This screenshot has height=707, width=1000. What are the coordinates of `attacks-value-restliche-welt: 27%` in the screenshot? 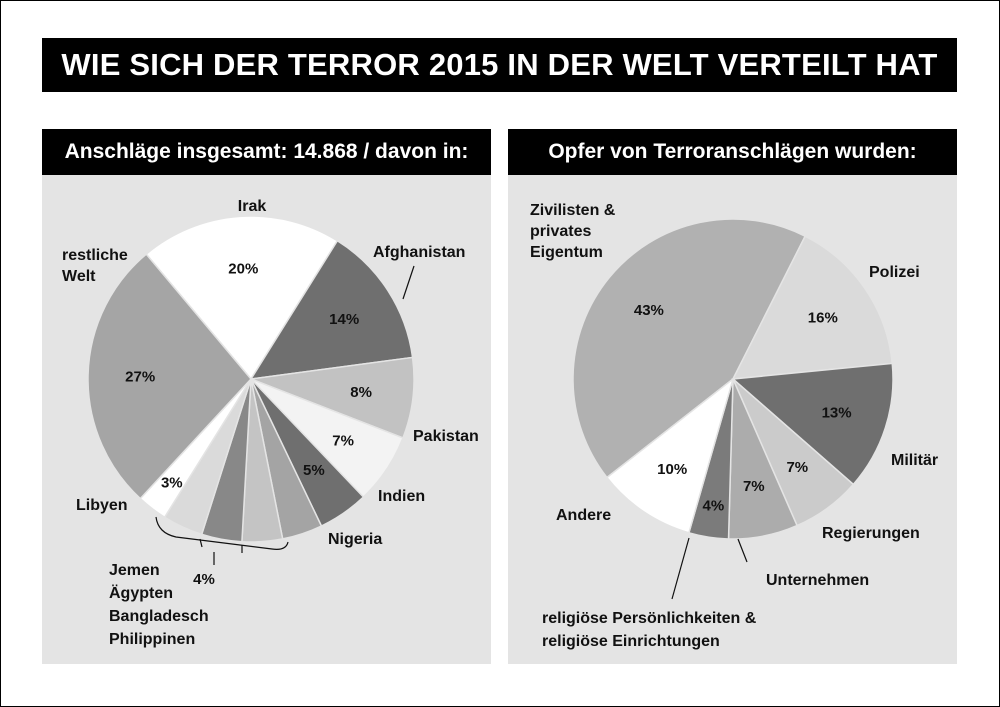 It's located at (140, 376).